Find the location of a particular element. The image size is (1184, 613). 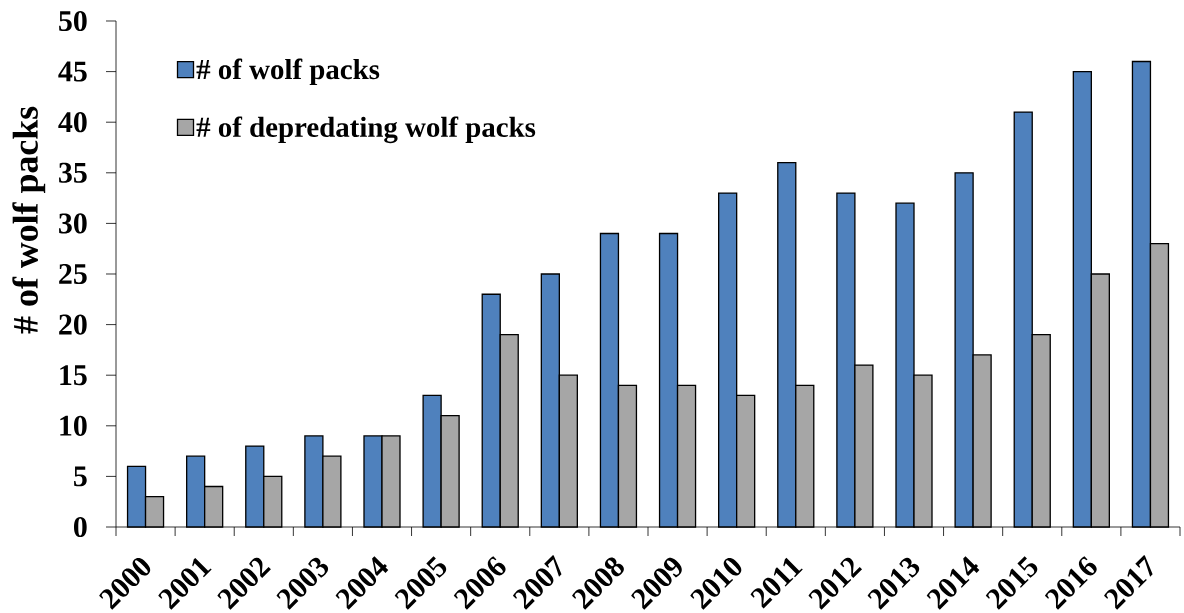

y-axis-title: # of wolf packs is located at coordinates (29, 220).